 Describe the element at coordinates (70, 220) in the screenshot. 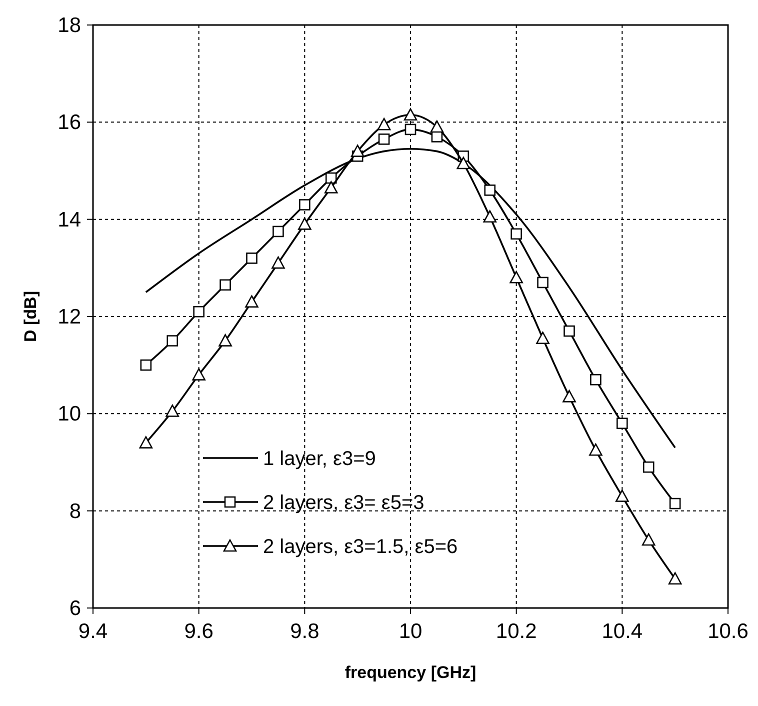

I see `y-tick-label: 14` at that location.